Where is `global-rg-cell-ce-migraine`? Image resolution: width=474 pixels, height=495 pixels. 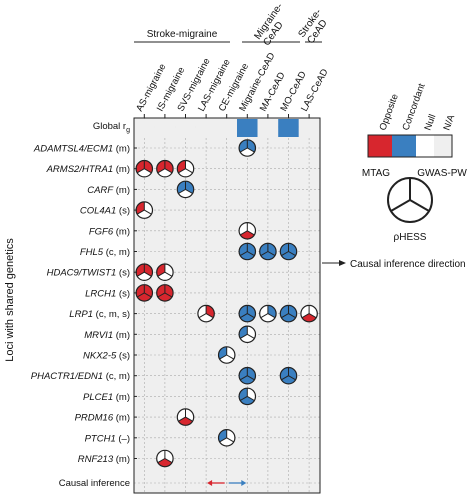 global-rg-cell-ce-migraine is located at coordinates (226, 128).